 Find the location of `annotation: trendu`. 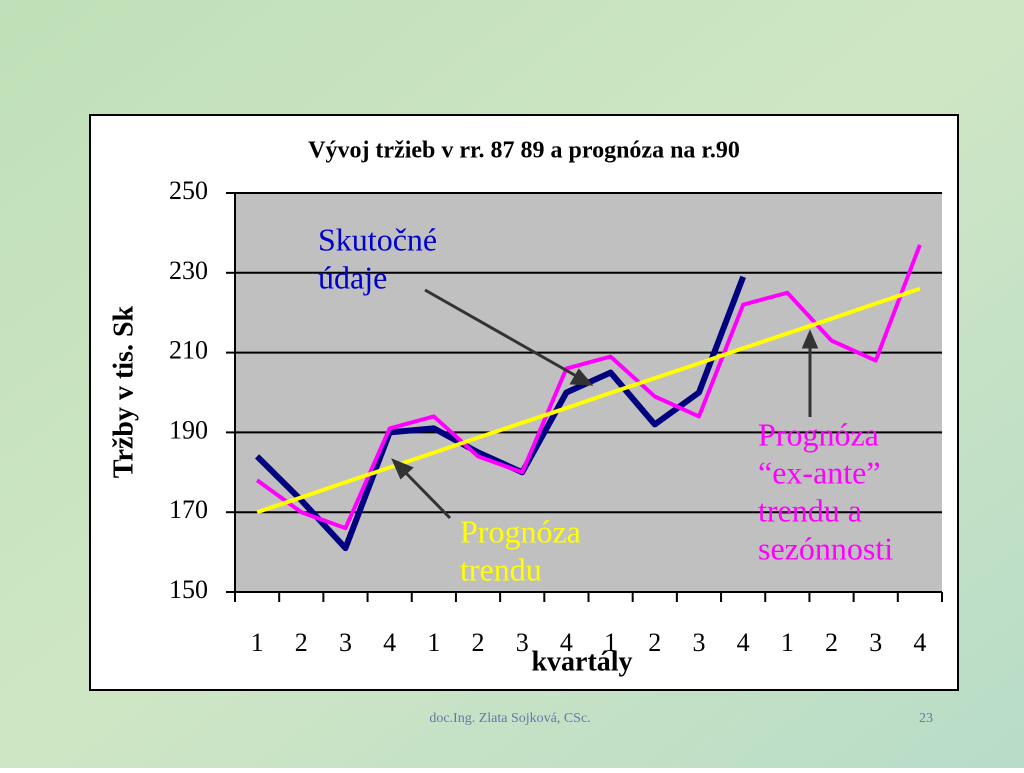

annotation: trendu is located at coordinates (501, 569).